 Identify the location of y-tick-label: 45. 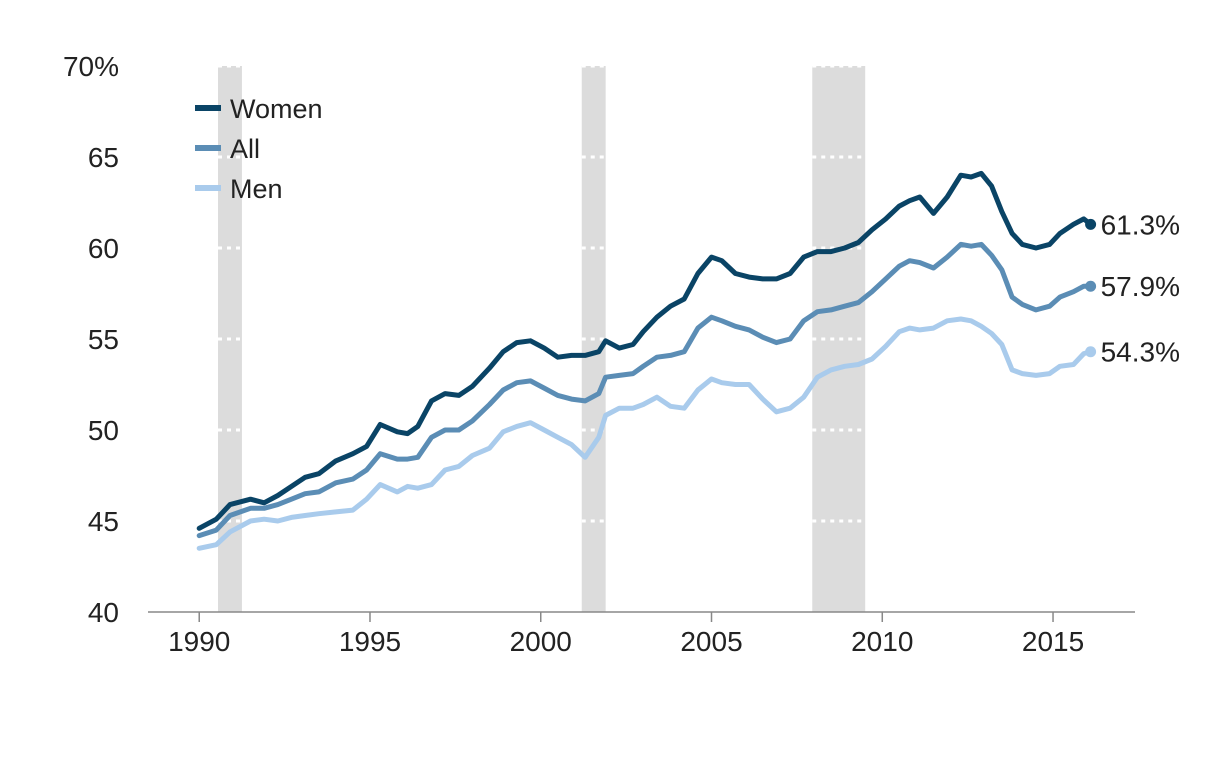
(103, 521).